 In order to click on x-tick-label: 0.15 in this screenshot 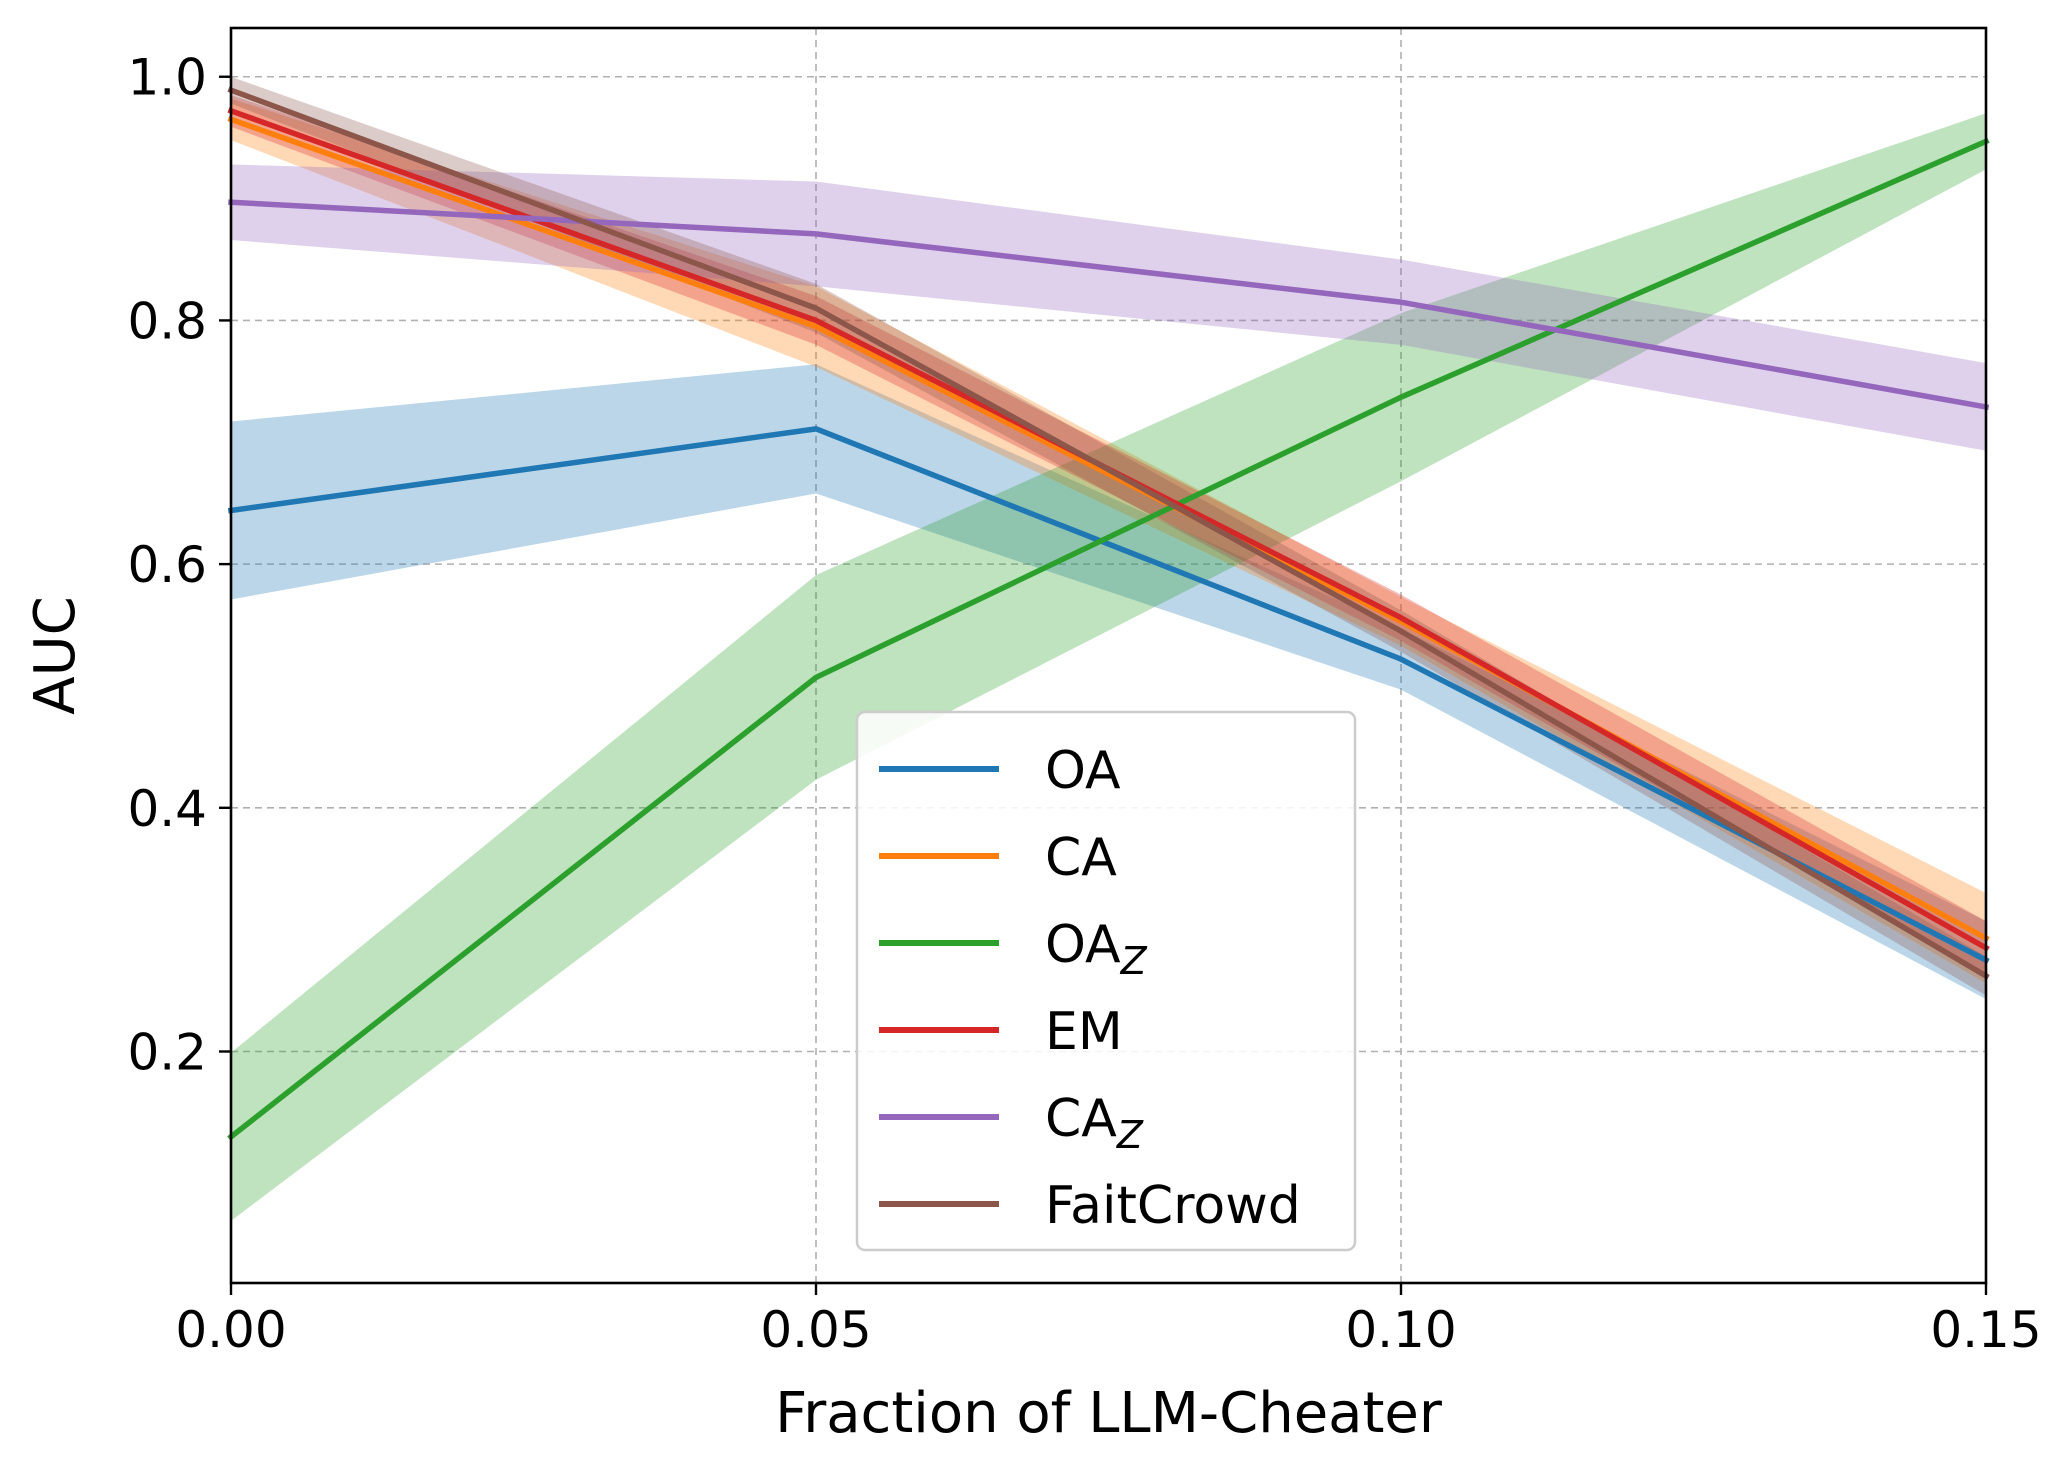, I will do `click(1985, 1330)`.